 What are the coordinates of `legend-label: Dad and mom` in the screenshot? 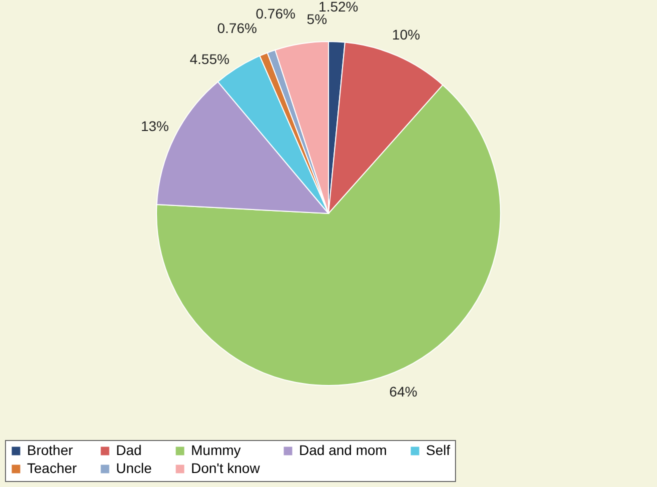 It's located at (343, 450).